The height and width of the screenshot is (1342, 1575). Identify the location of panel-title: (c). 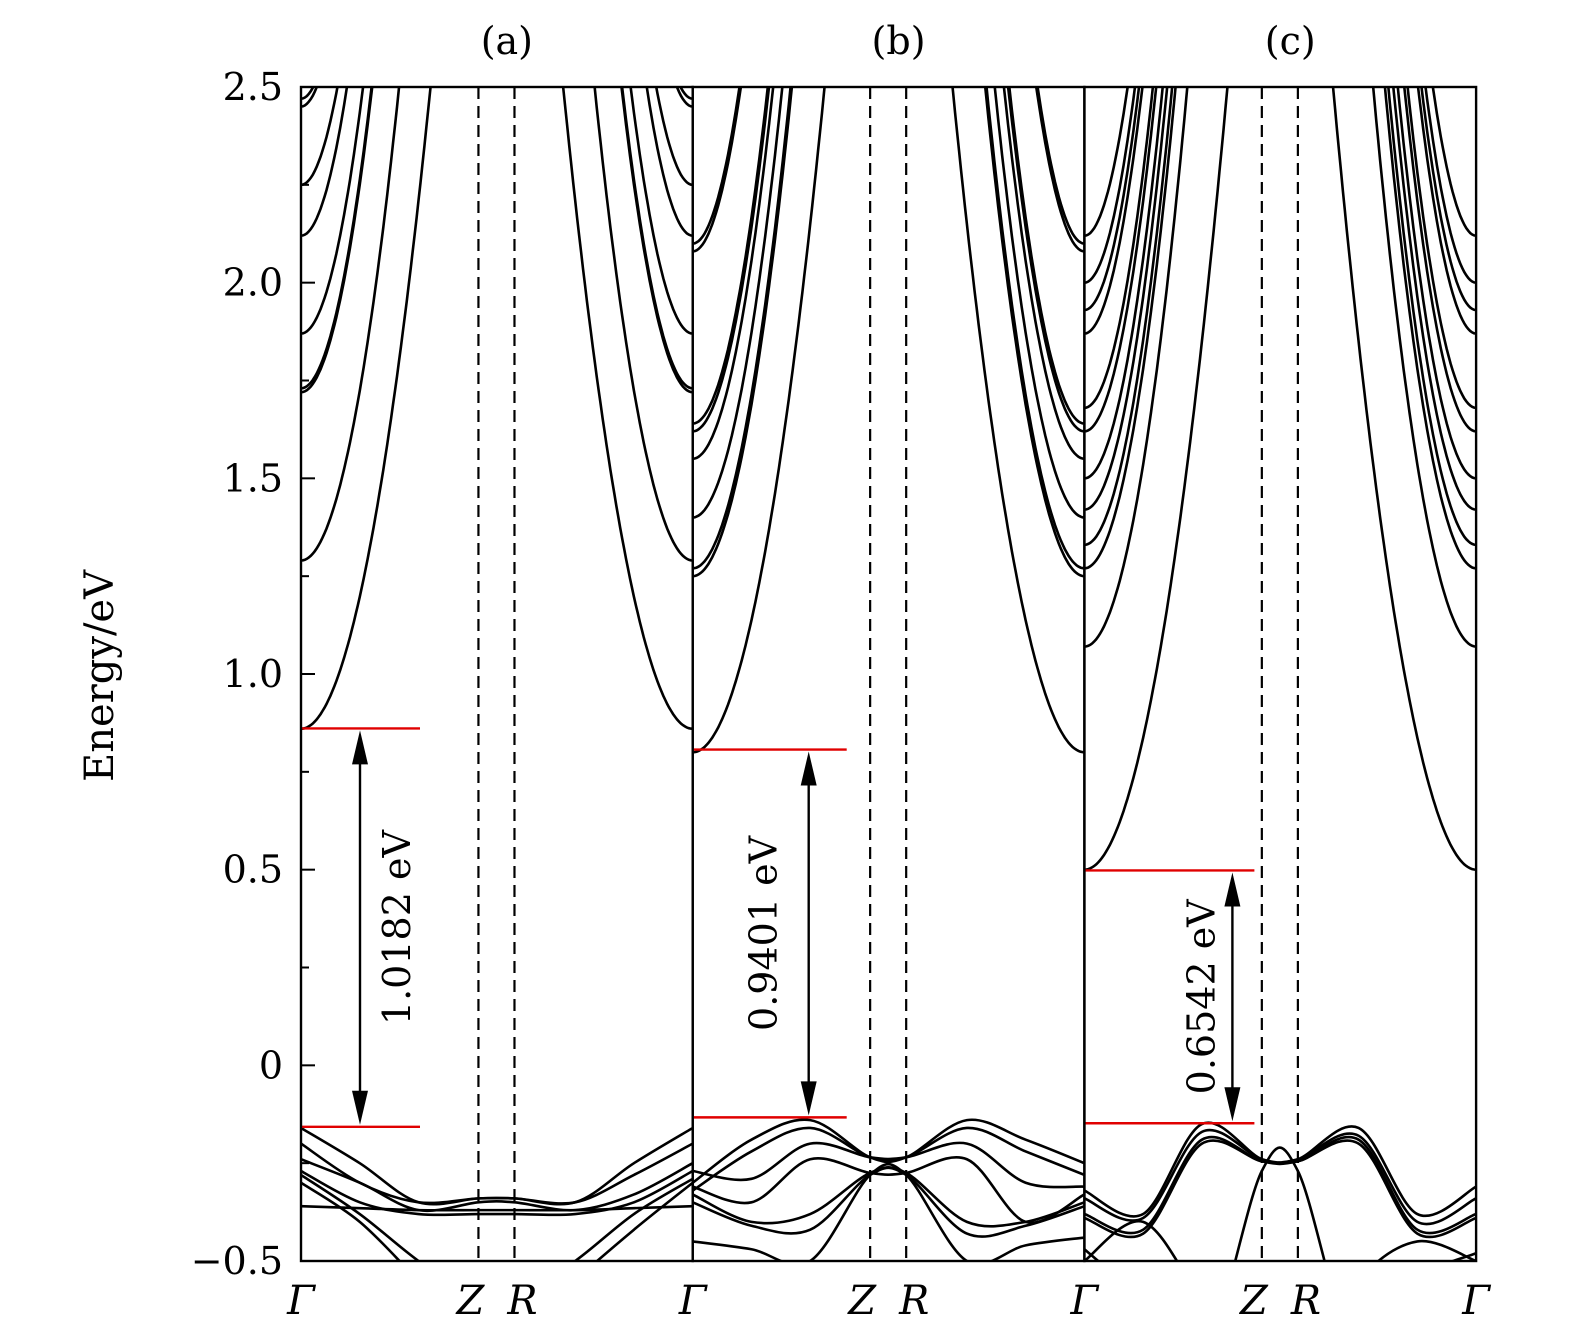
(1290, 41).